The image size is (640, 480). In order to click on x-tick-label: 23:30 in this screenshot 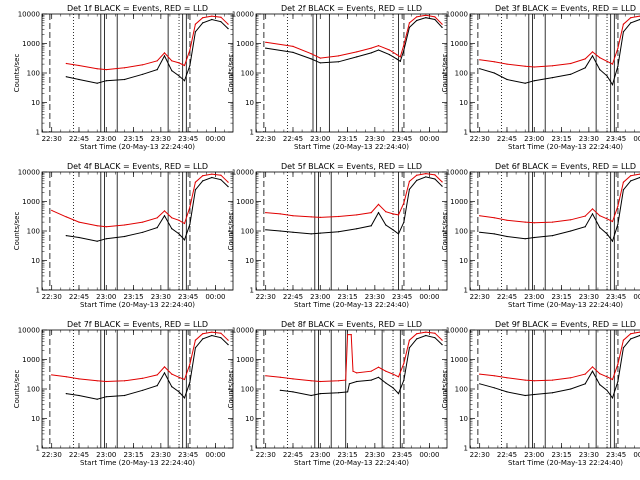, I will do `click(161, 297)`.